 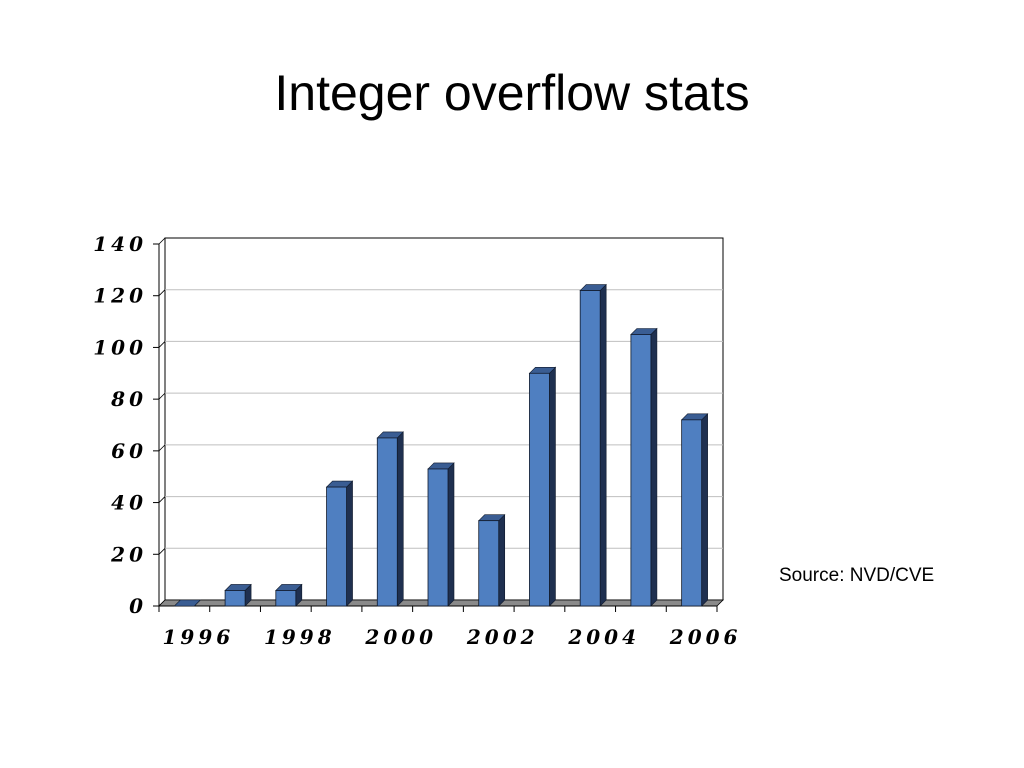 What do you see at coordinates (129, 451) in the screenshot?
I see `y-tick-label: 60` at bounding box center [129, 451].